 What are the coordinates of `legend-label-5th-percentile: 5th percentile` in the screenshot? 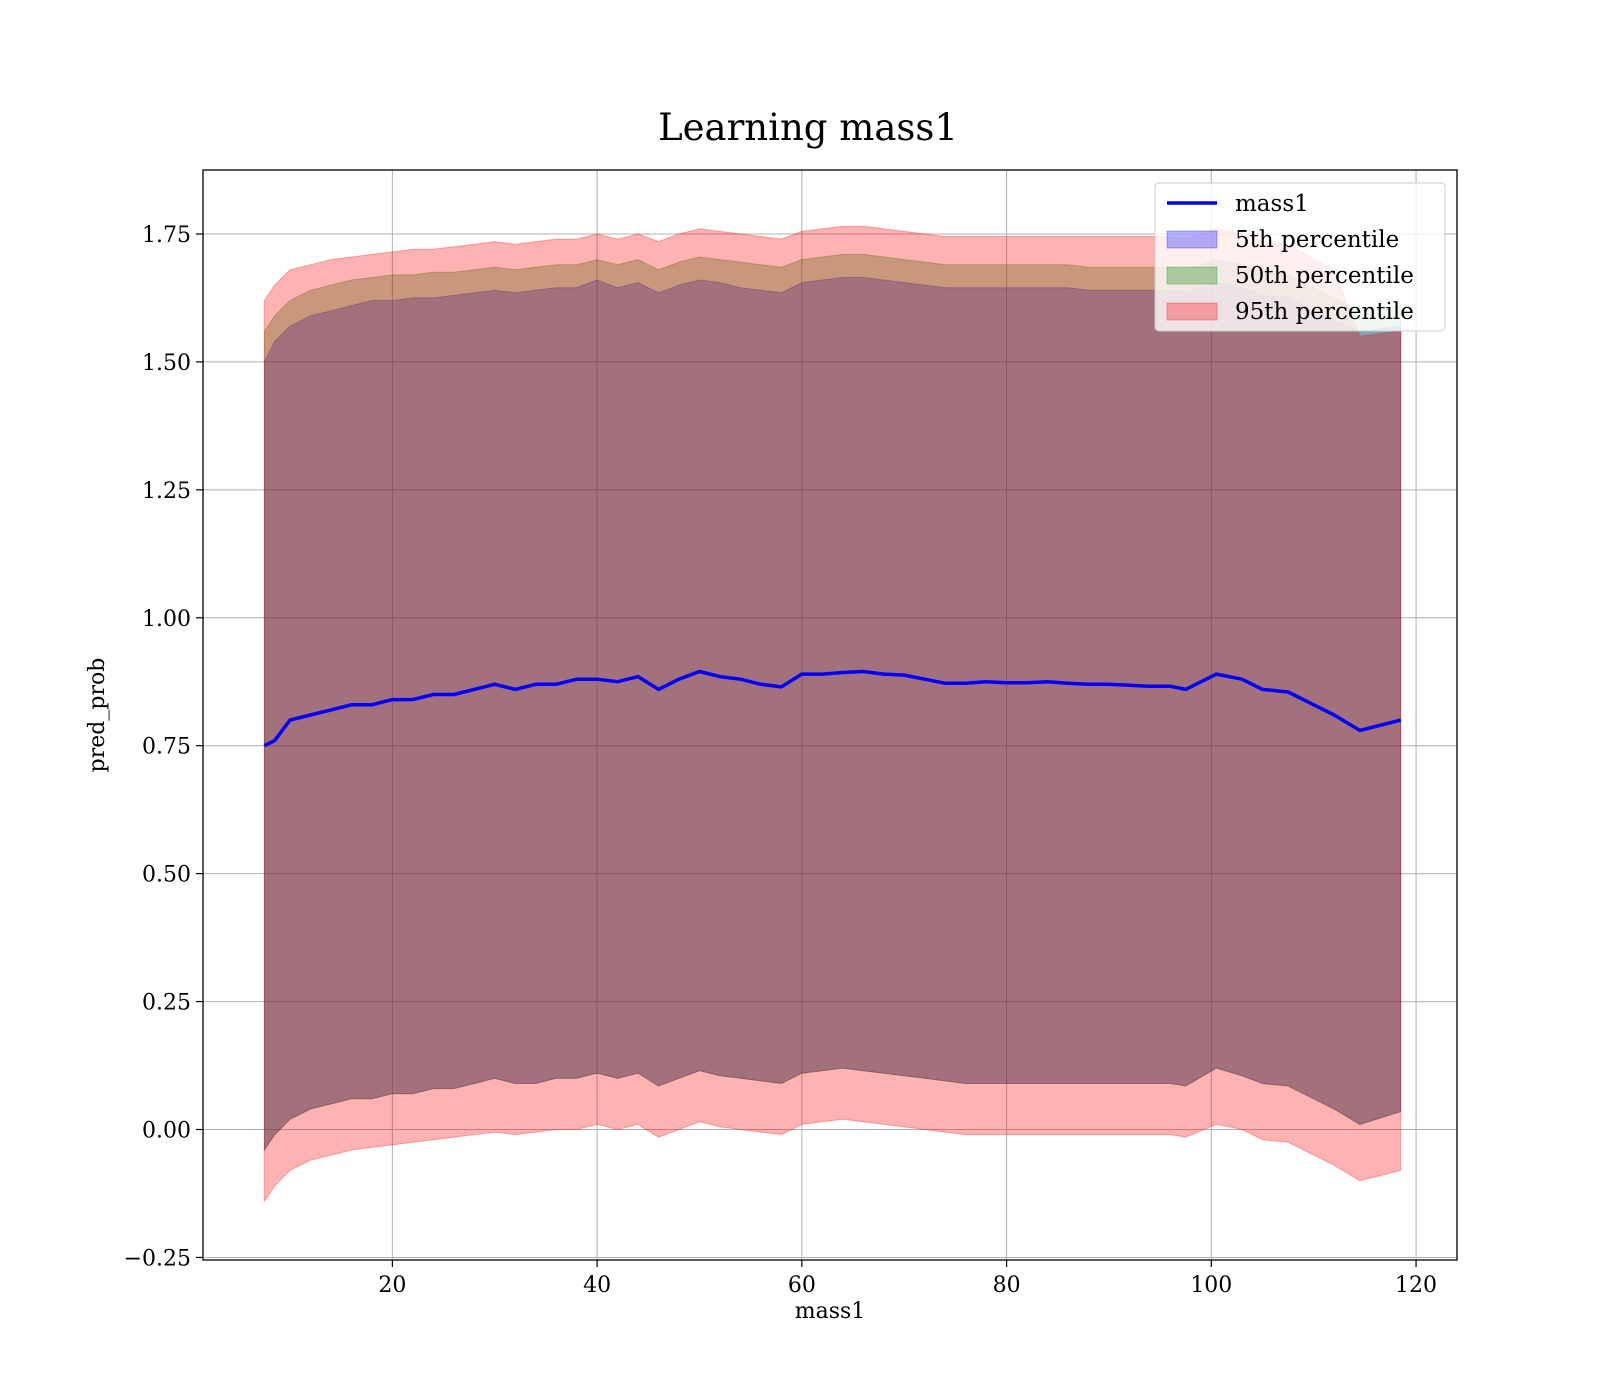 It's located at (1317, 240).